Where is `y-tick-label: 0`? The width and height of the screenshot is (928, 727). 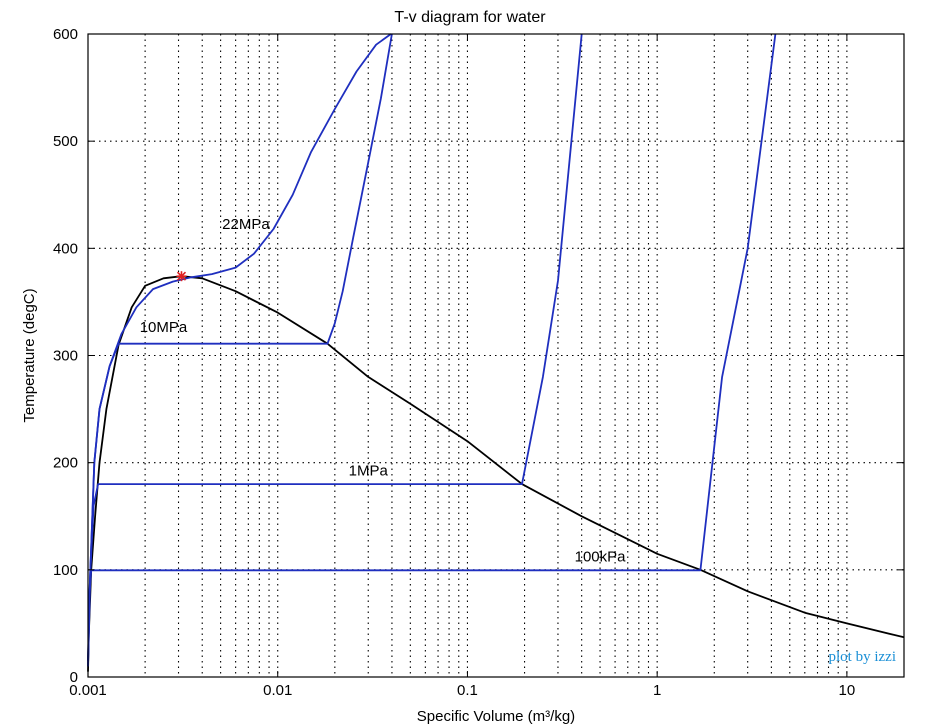
y-tick-label: 0 is located at coordinates (74, 677).